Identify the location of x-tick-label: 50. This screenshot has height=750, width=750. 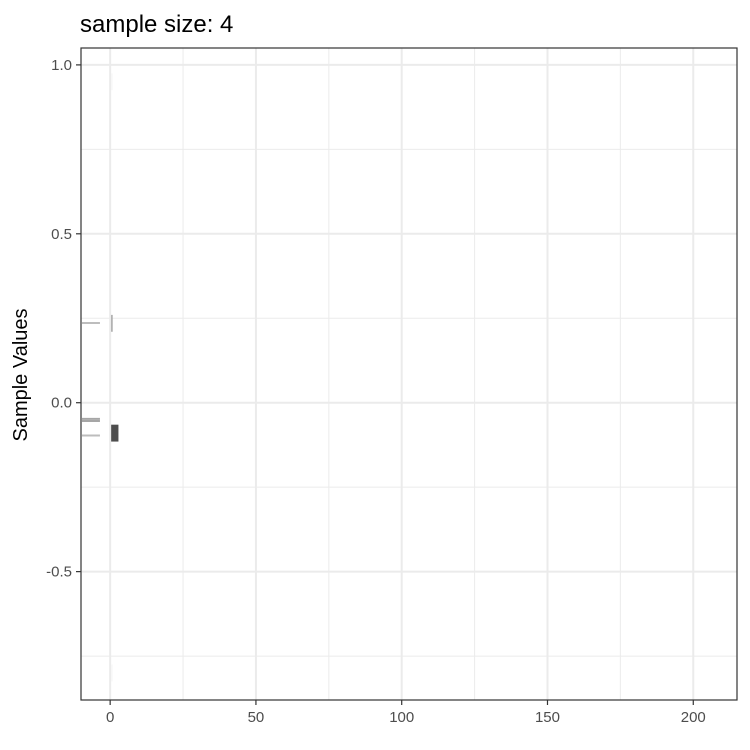
(256, 717).